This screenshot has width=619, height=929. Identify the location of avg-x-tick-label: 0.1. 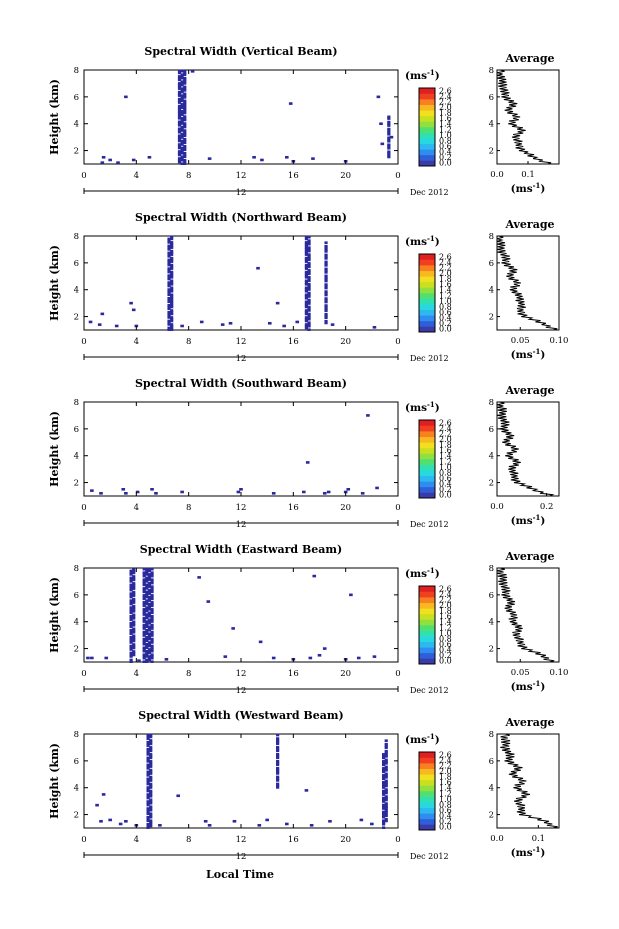
(539, 839).